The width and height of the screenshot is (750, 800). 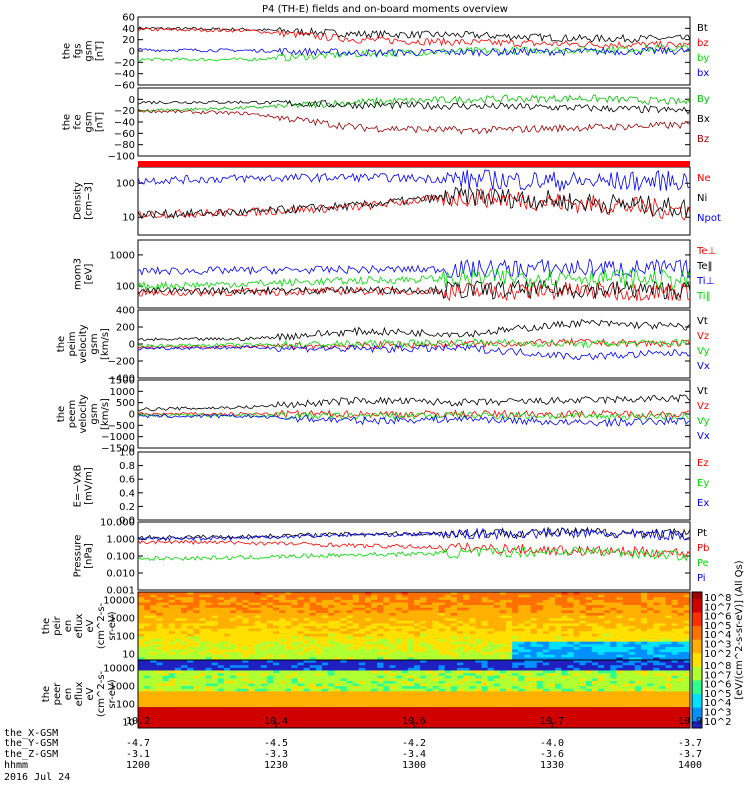 I want to click on y-axis-label-line: eV, so click(x=90, y=693).